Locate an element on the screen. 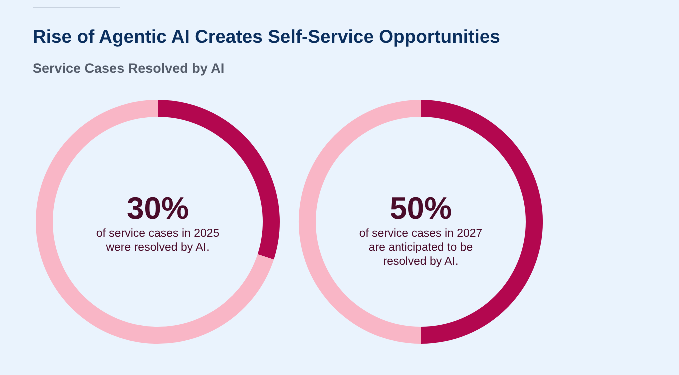 The height and width of the screenshot is (375, 679). data-label: 50% is located at coordinates (421, 208).